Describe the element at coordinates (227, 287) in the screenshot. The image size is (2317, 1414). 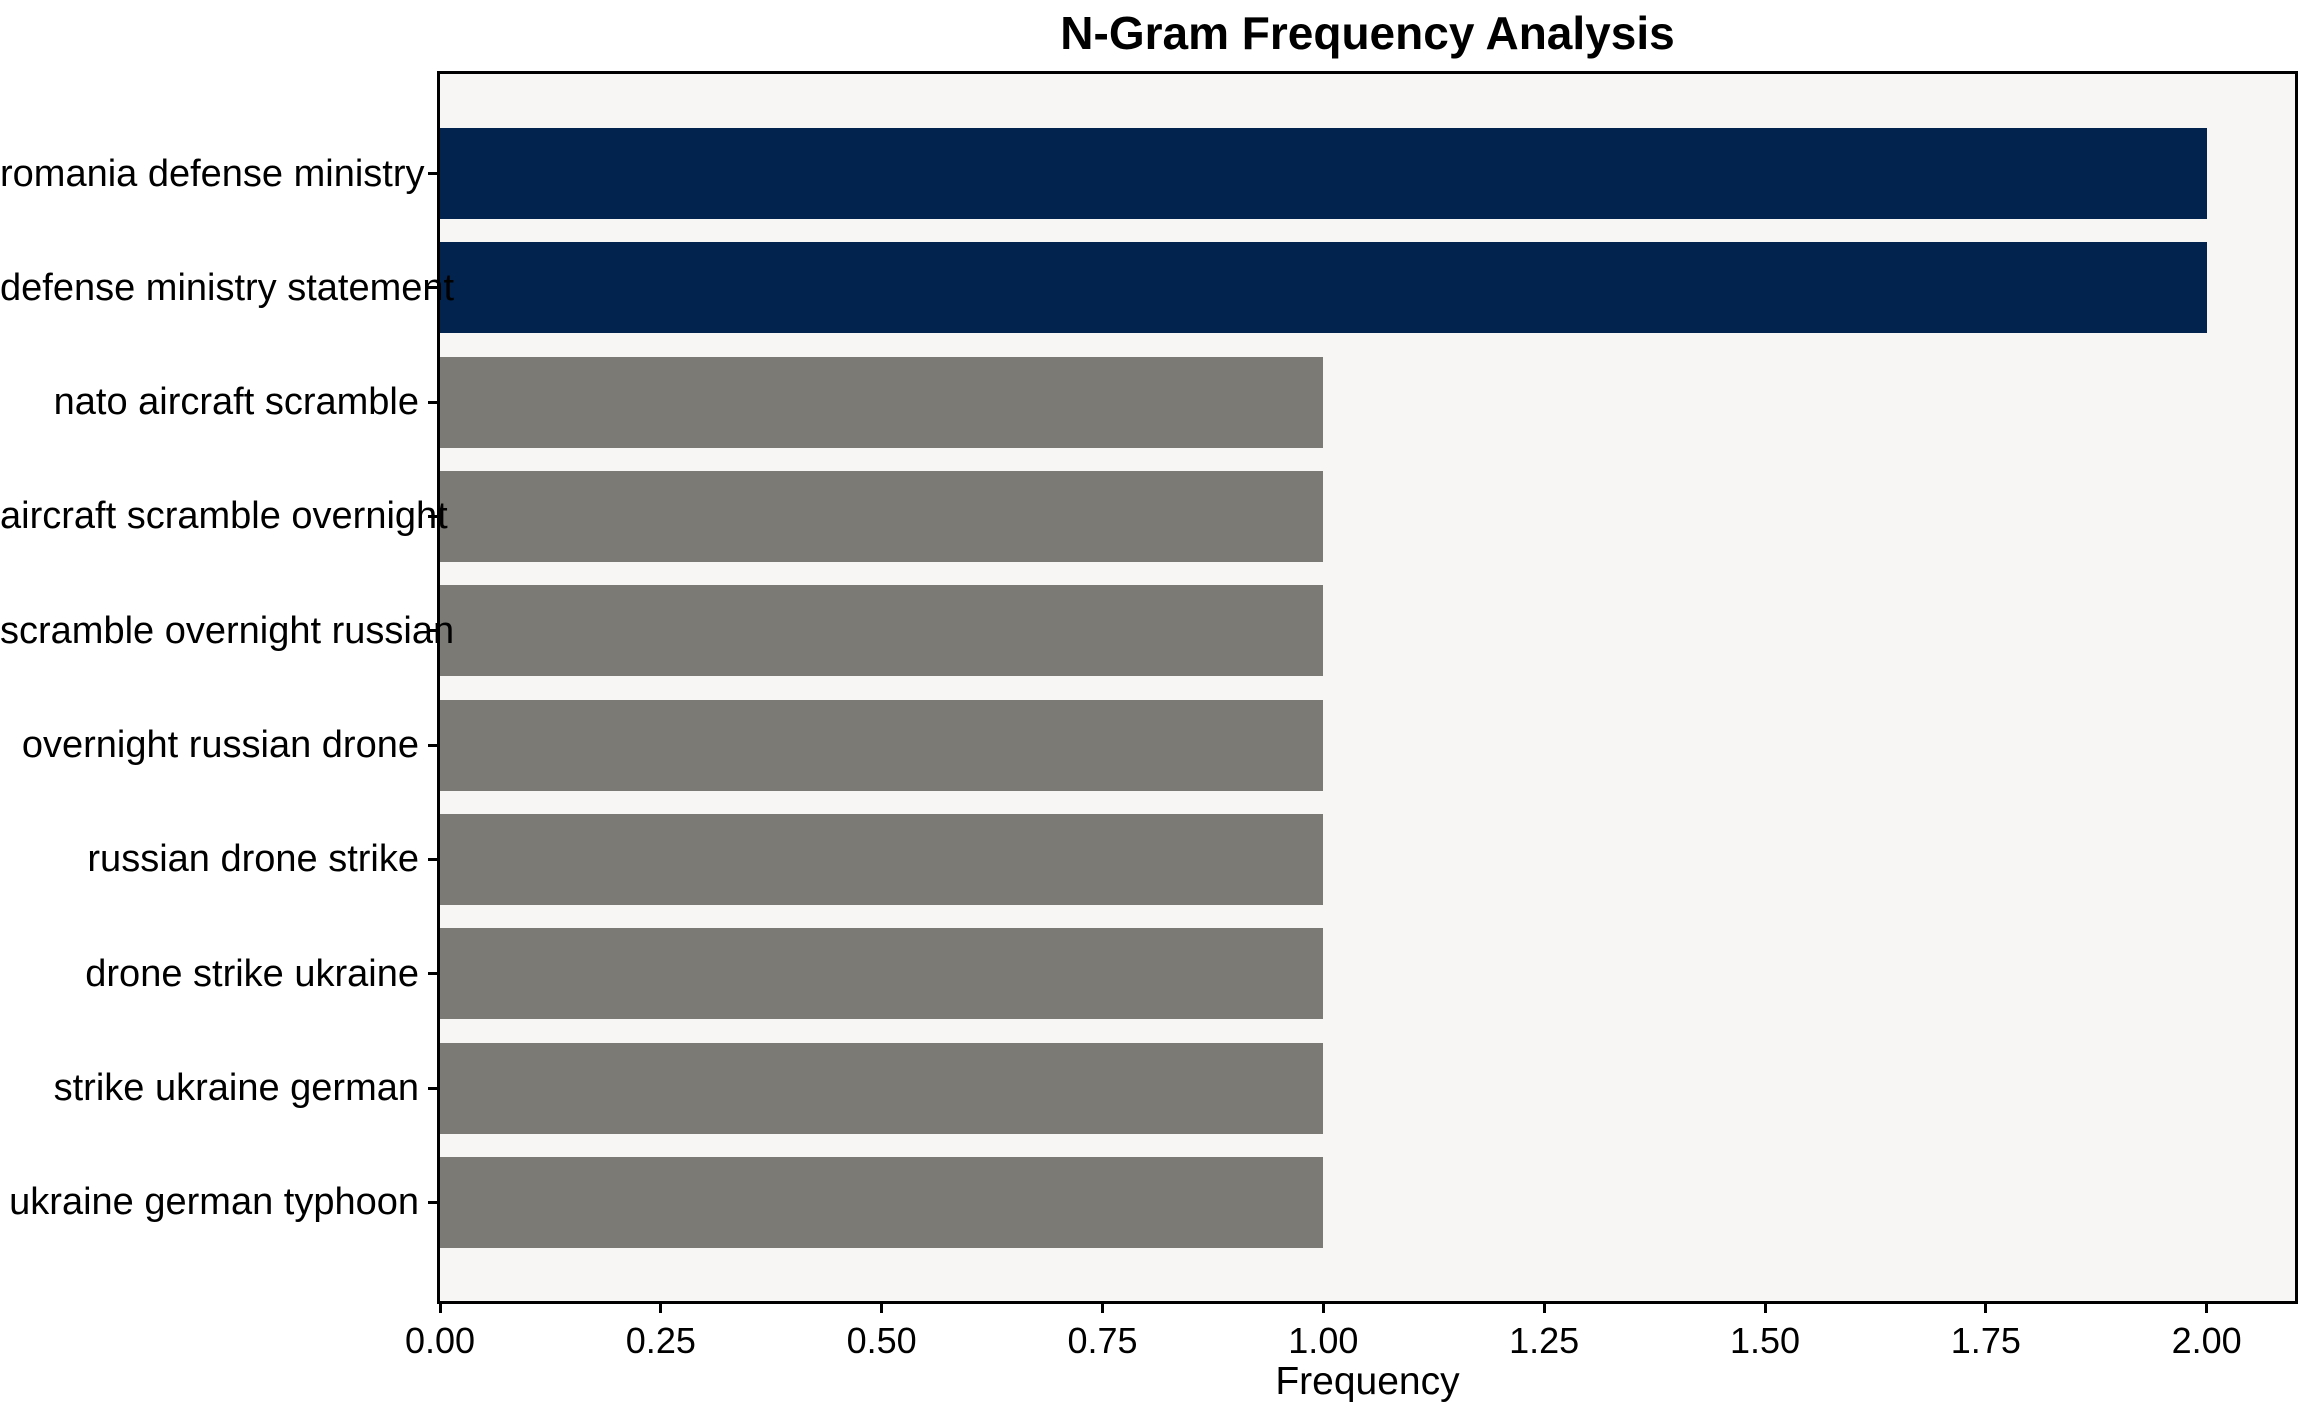
I see `y-tick-label: defense ministry statement` at that location.